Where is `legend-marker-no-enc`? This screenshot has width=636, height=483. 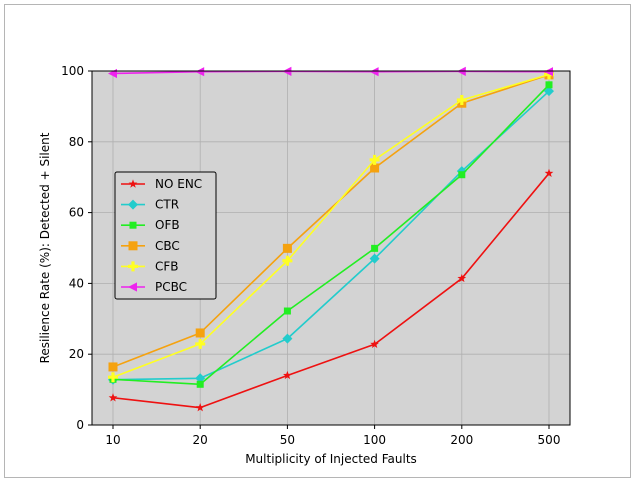
legend-marker-no-enc is located at coordinates (133, 183).